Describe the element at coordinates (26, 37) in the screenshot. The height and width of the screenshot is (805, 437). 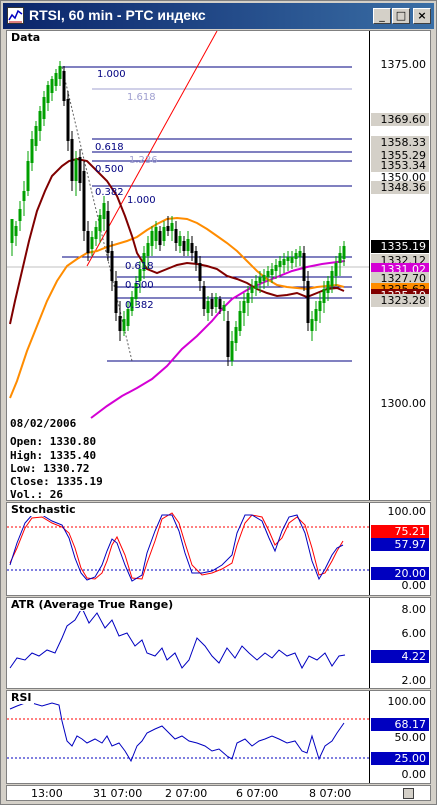
I see `price-pane-label: Data` at that location.